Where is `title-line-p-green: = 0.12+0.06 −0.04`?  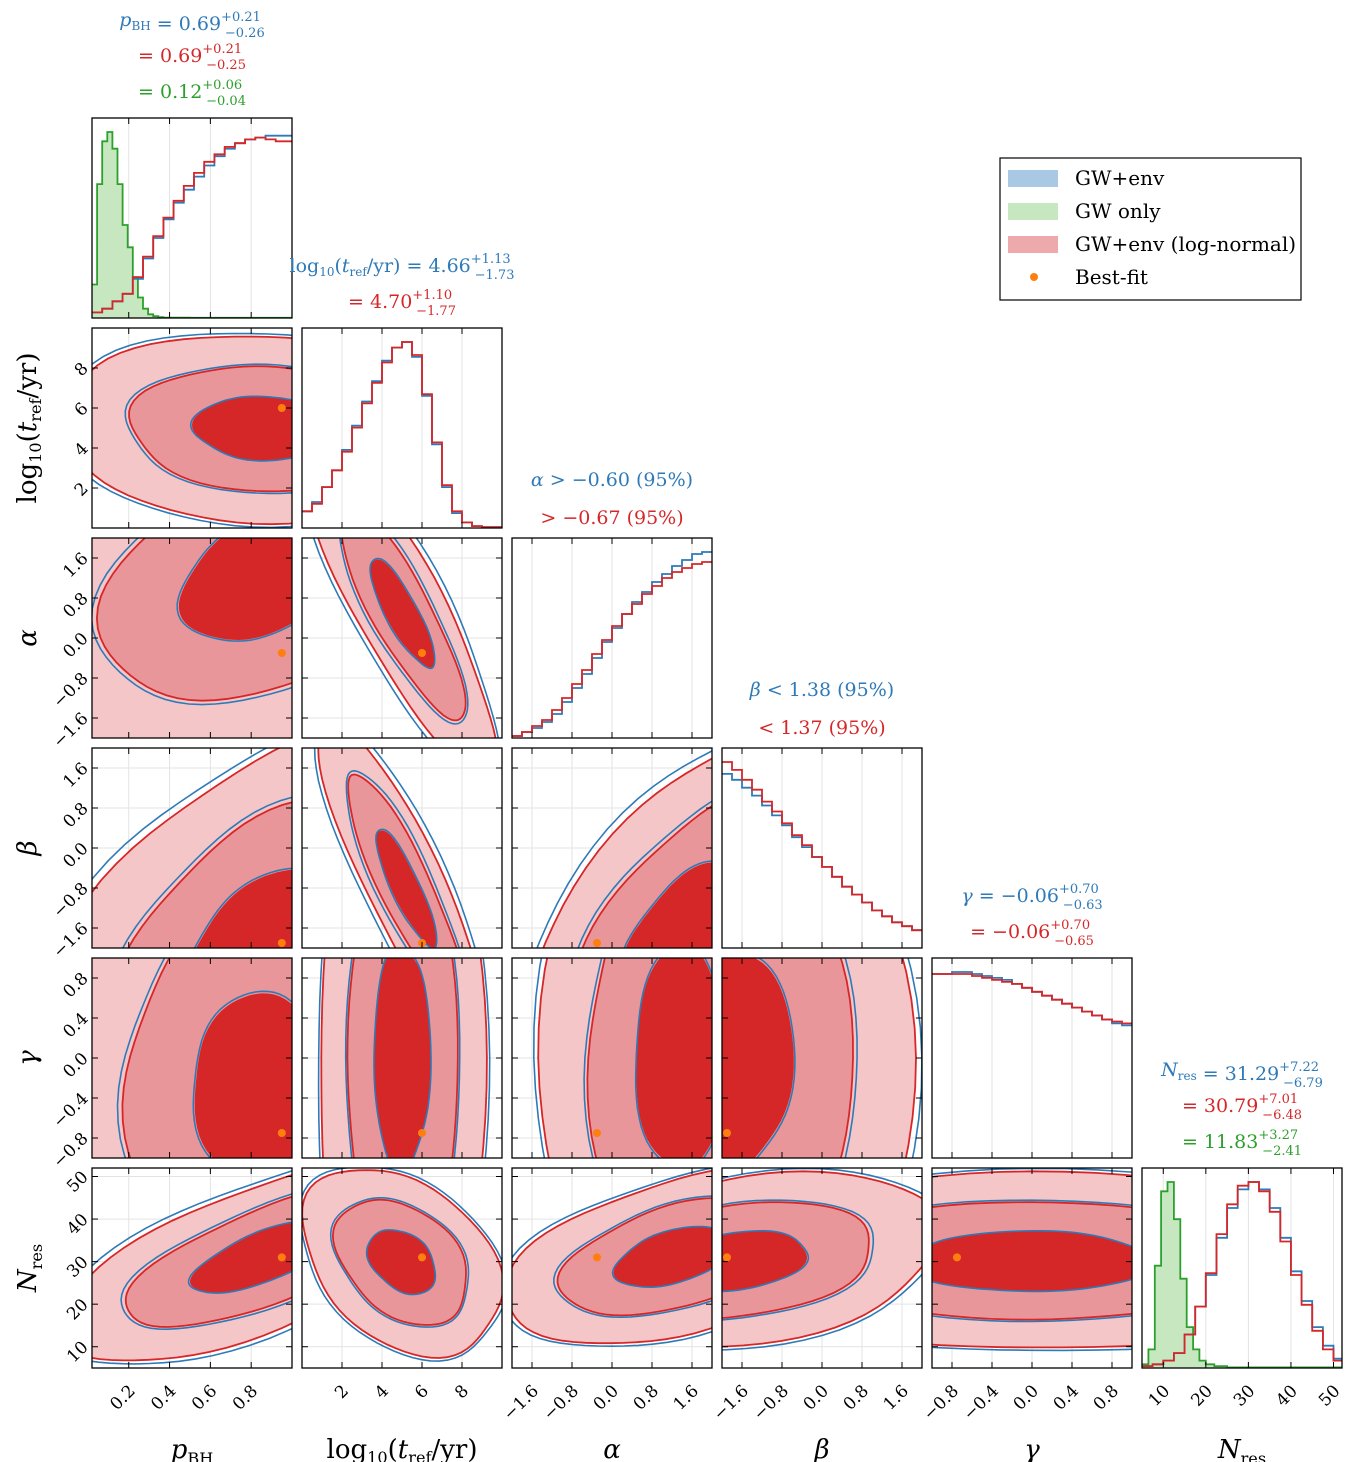
title-line-p-green: = 0.12+0.06 −0.04 is located at coordinates (192, 93).